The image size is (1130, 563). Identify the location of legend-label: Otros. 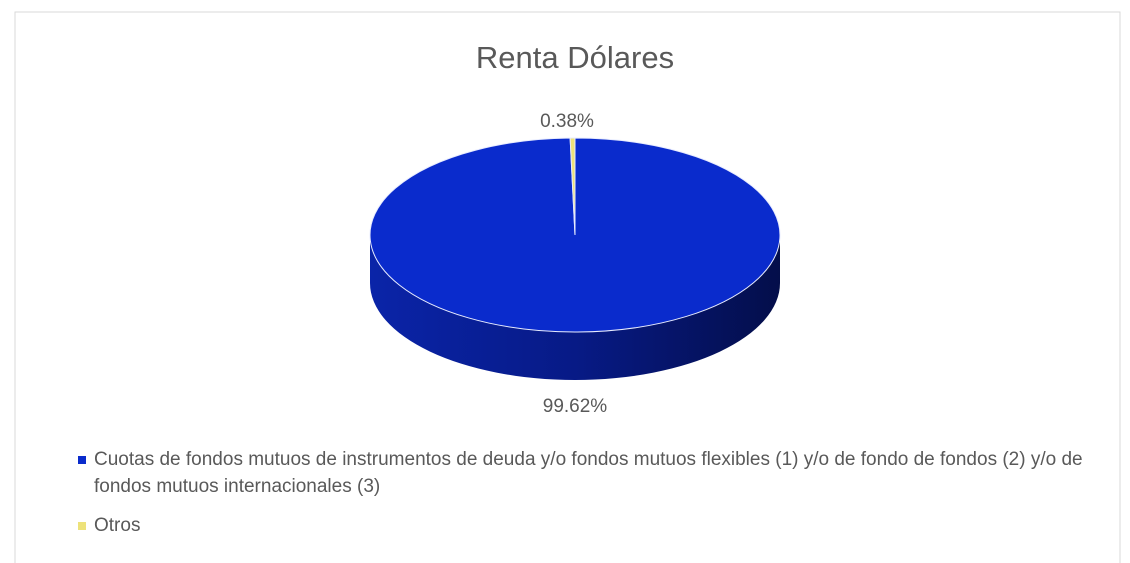
(117, 525).